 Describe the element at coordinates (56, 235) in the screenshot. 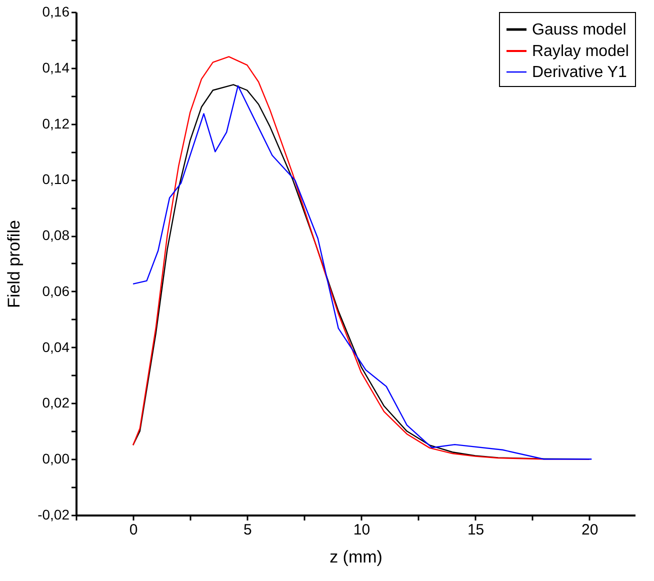

I see `y-tick-label: 0,08` at that location.